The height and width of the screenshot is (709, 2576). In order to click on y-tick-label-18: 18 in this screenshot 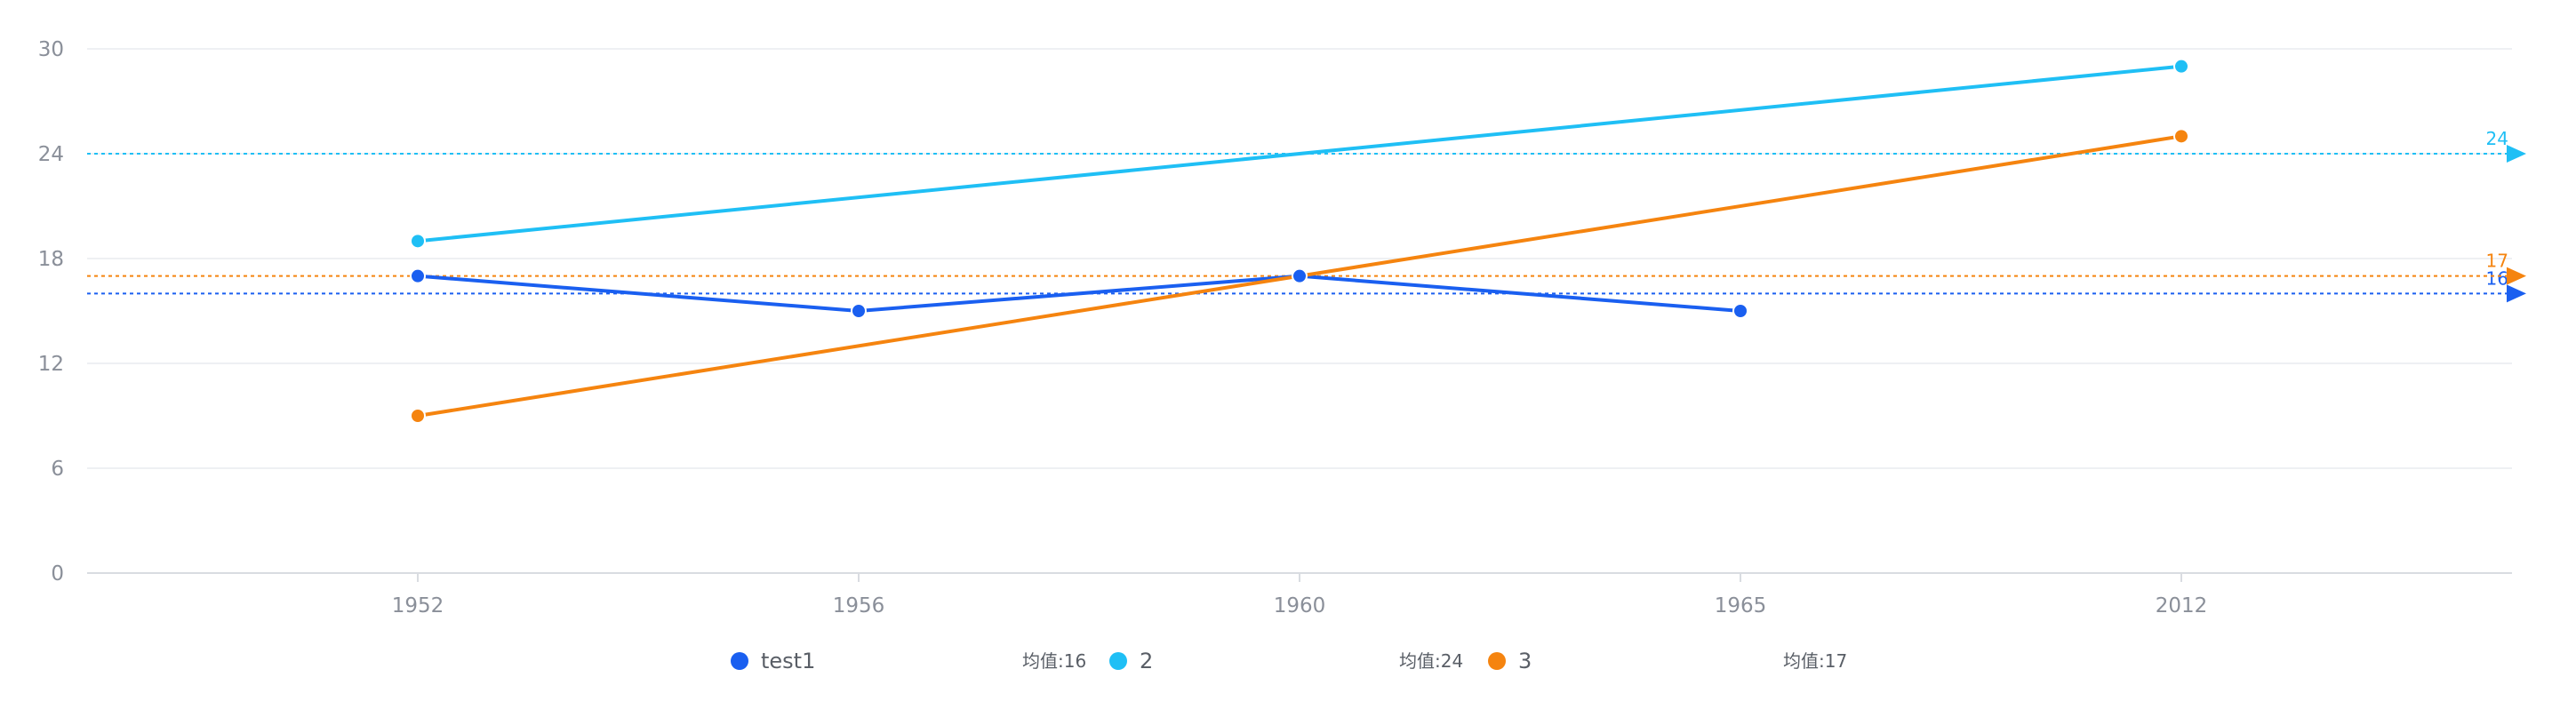, I will do `click(51, 259)`.